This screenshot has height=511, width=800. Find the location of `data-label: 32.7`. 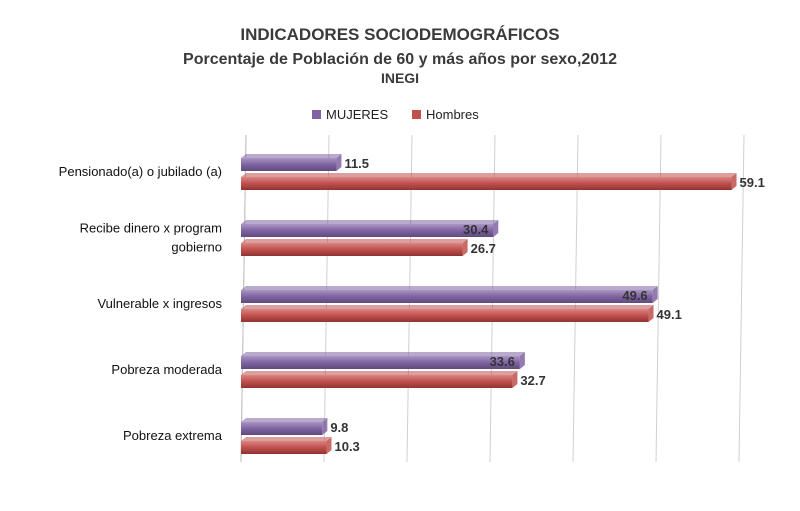

data-label: 32.7 is located at coordinates (532, 380).